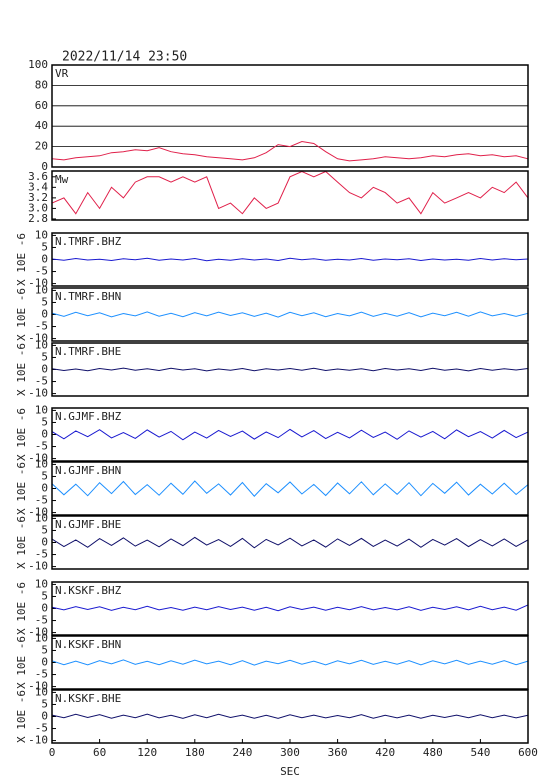  Describe the element at coordinates (433, 752) in the screenshot. I see `x-tick-label: 480` at that location.